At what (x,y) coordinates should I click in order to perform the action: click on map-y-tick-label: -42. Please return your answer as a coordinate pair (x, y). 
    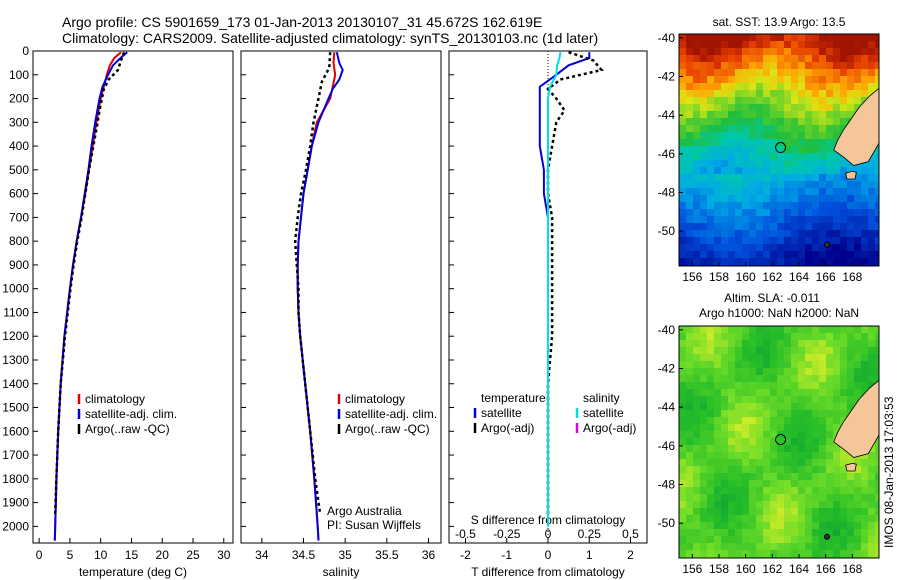
    Looking at the image, I should click on (667, 369).